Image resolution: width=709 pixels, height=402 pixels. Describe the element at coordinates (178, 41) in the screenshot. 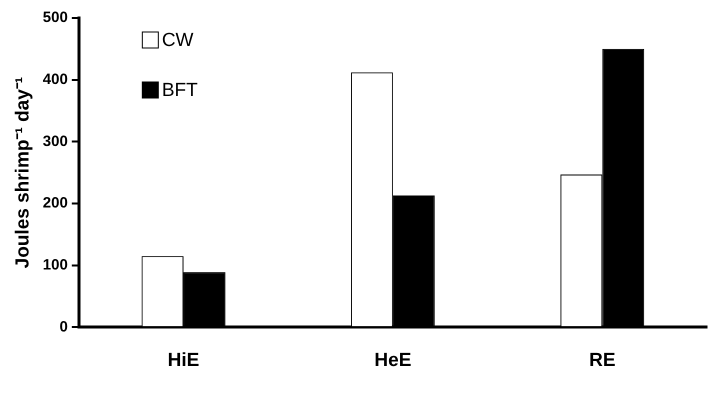

I see `legend-label: CW` at that location.